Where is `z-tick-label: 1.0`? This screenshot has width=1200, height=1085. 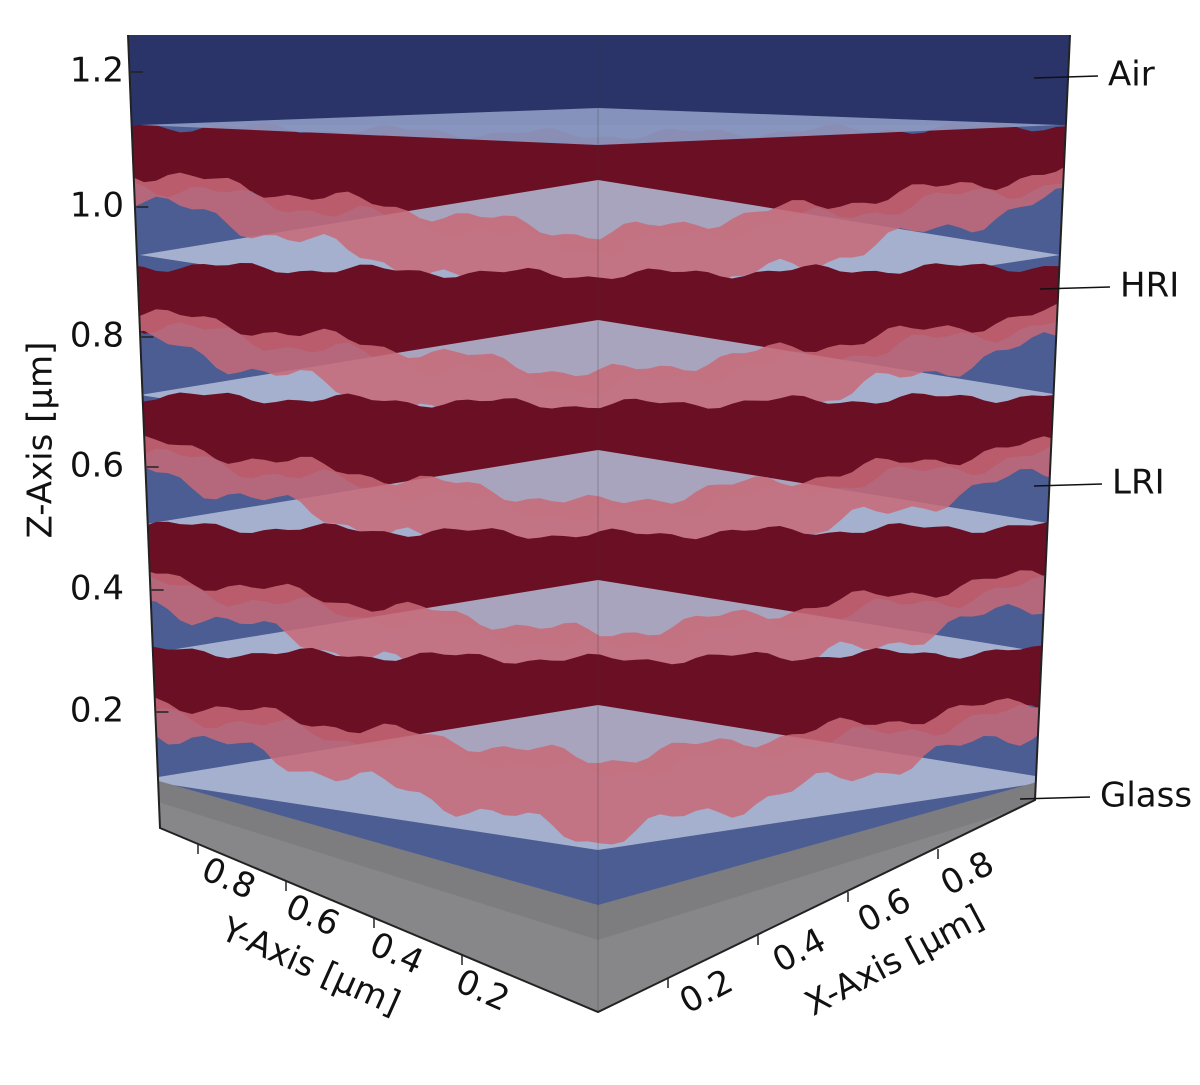 z-tick-label: 1.0 is located at coordinates (97, 206).